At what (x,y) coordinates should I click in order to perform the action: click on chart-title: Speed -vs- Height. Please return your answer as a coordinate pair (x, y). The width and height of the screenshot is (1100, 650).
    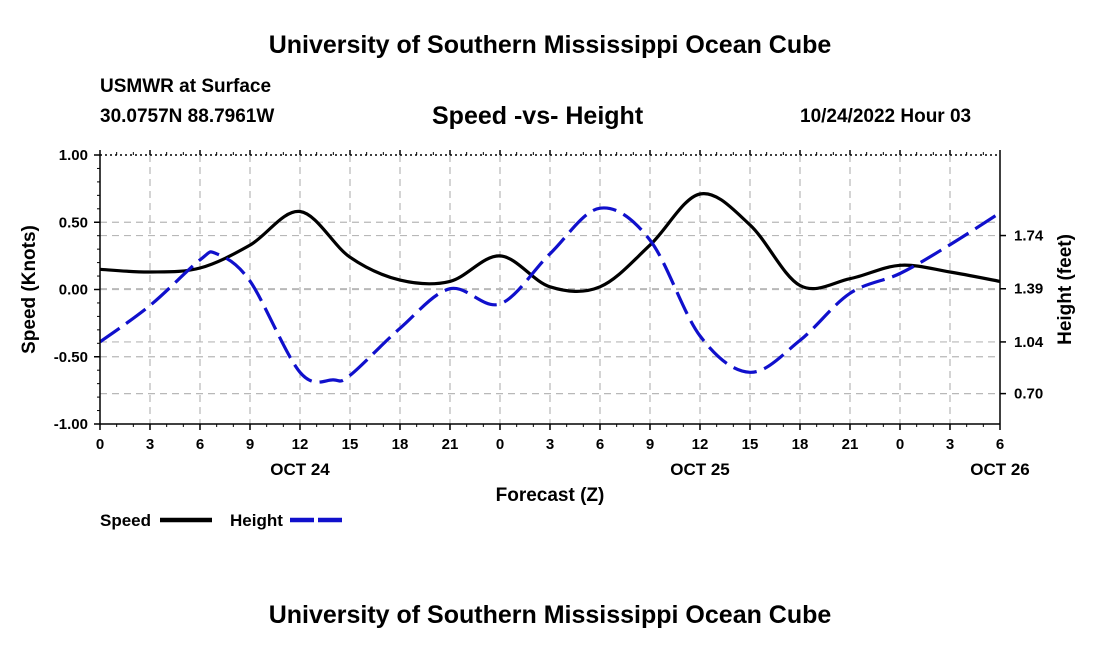
    Looking at the image, I should click on (538, 116).